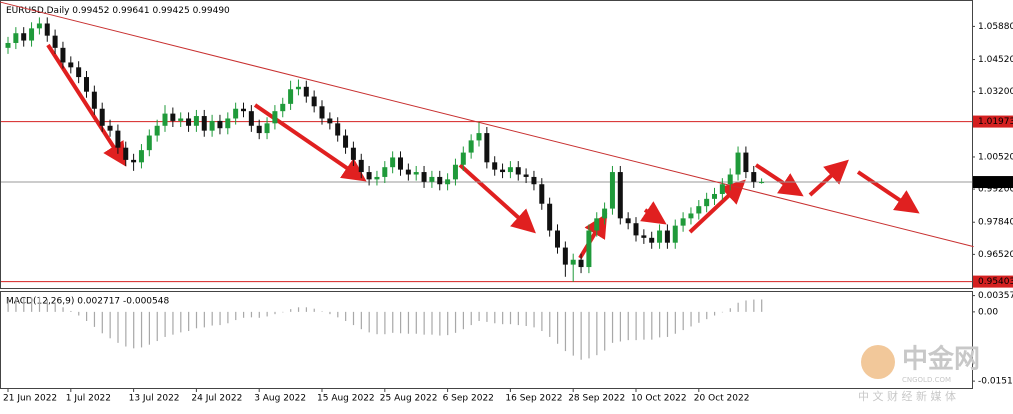 Image resolution: width=1013 pixels, height=414 pixels. I want to click on level-label: 0.95403, so click(995, 282).